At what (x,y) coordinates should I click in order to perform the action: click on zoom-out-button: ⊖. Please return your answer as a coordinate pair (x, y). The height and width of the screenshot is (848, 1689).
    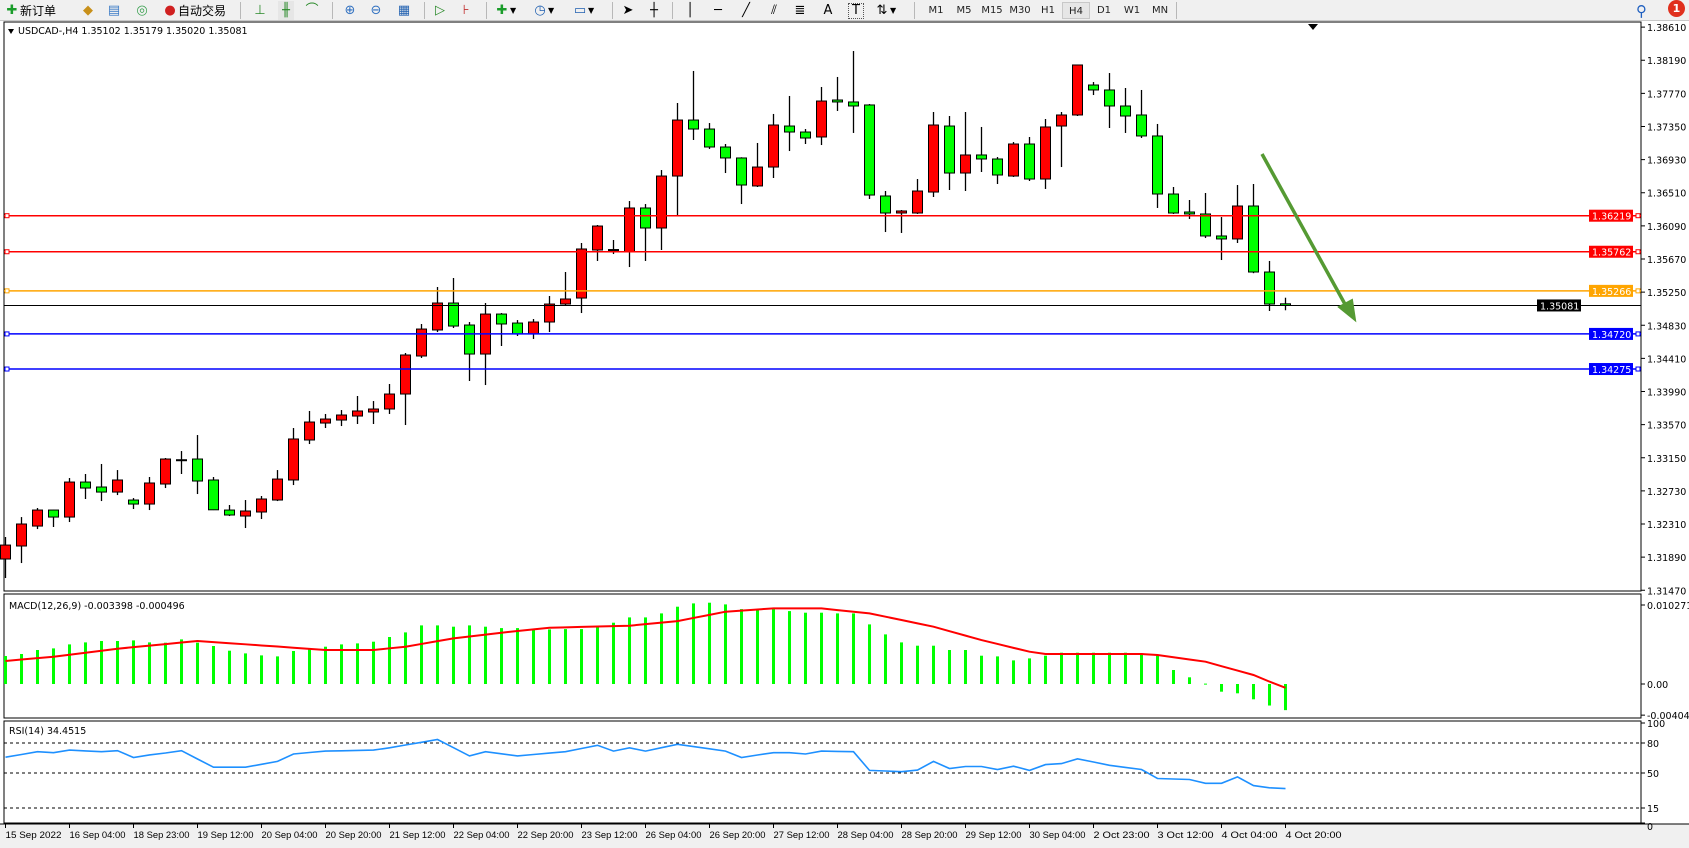
    Looking at the image, I should click on (376, 10).